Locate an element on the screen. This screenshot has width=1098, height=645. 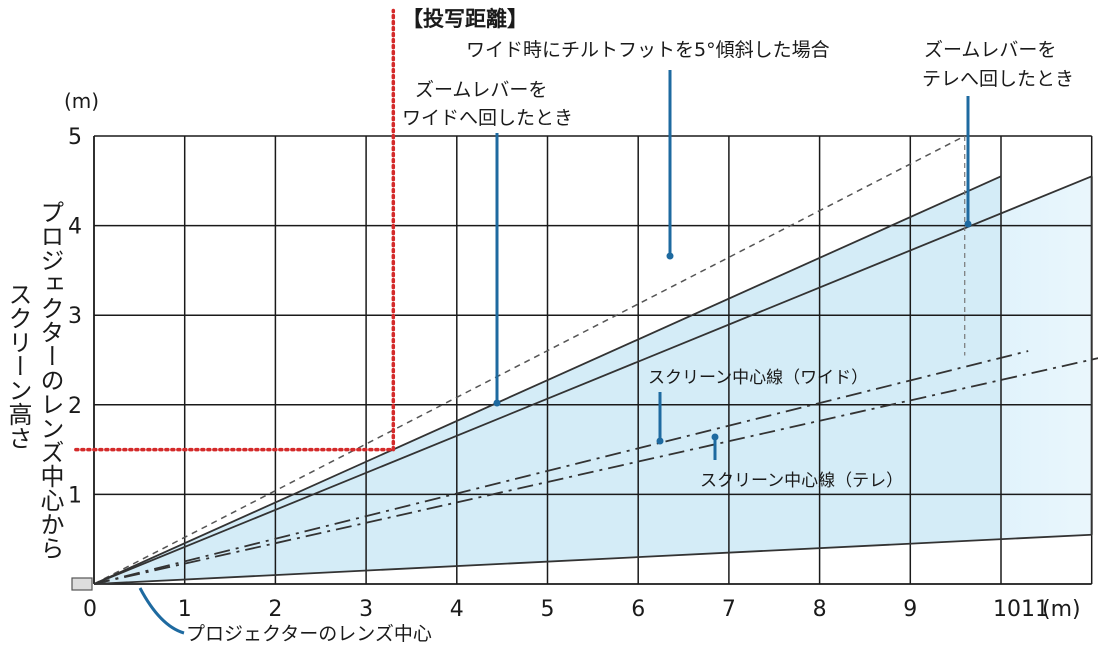
leader-center-tele-dot is located at coordinates (715, 437).